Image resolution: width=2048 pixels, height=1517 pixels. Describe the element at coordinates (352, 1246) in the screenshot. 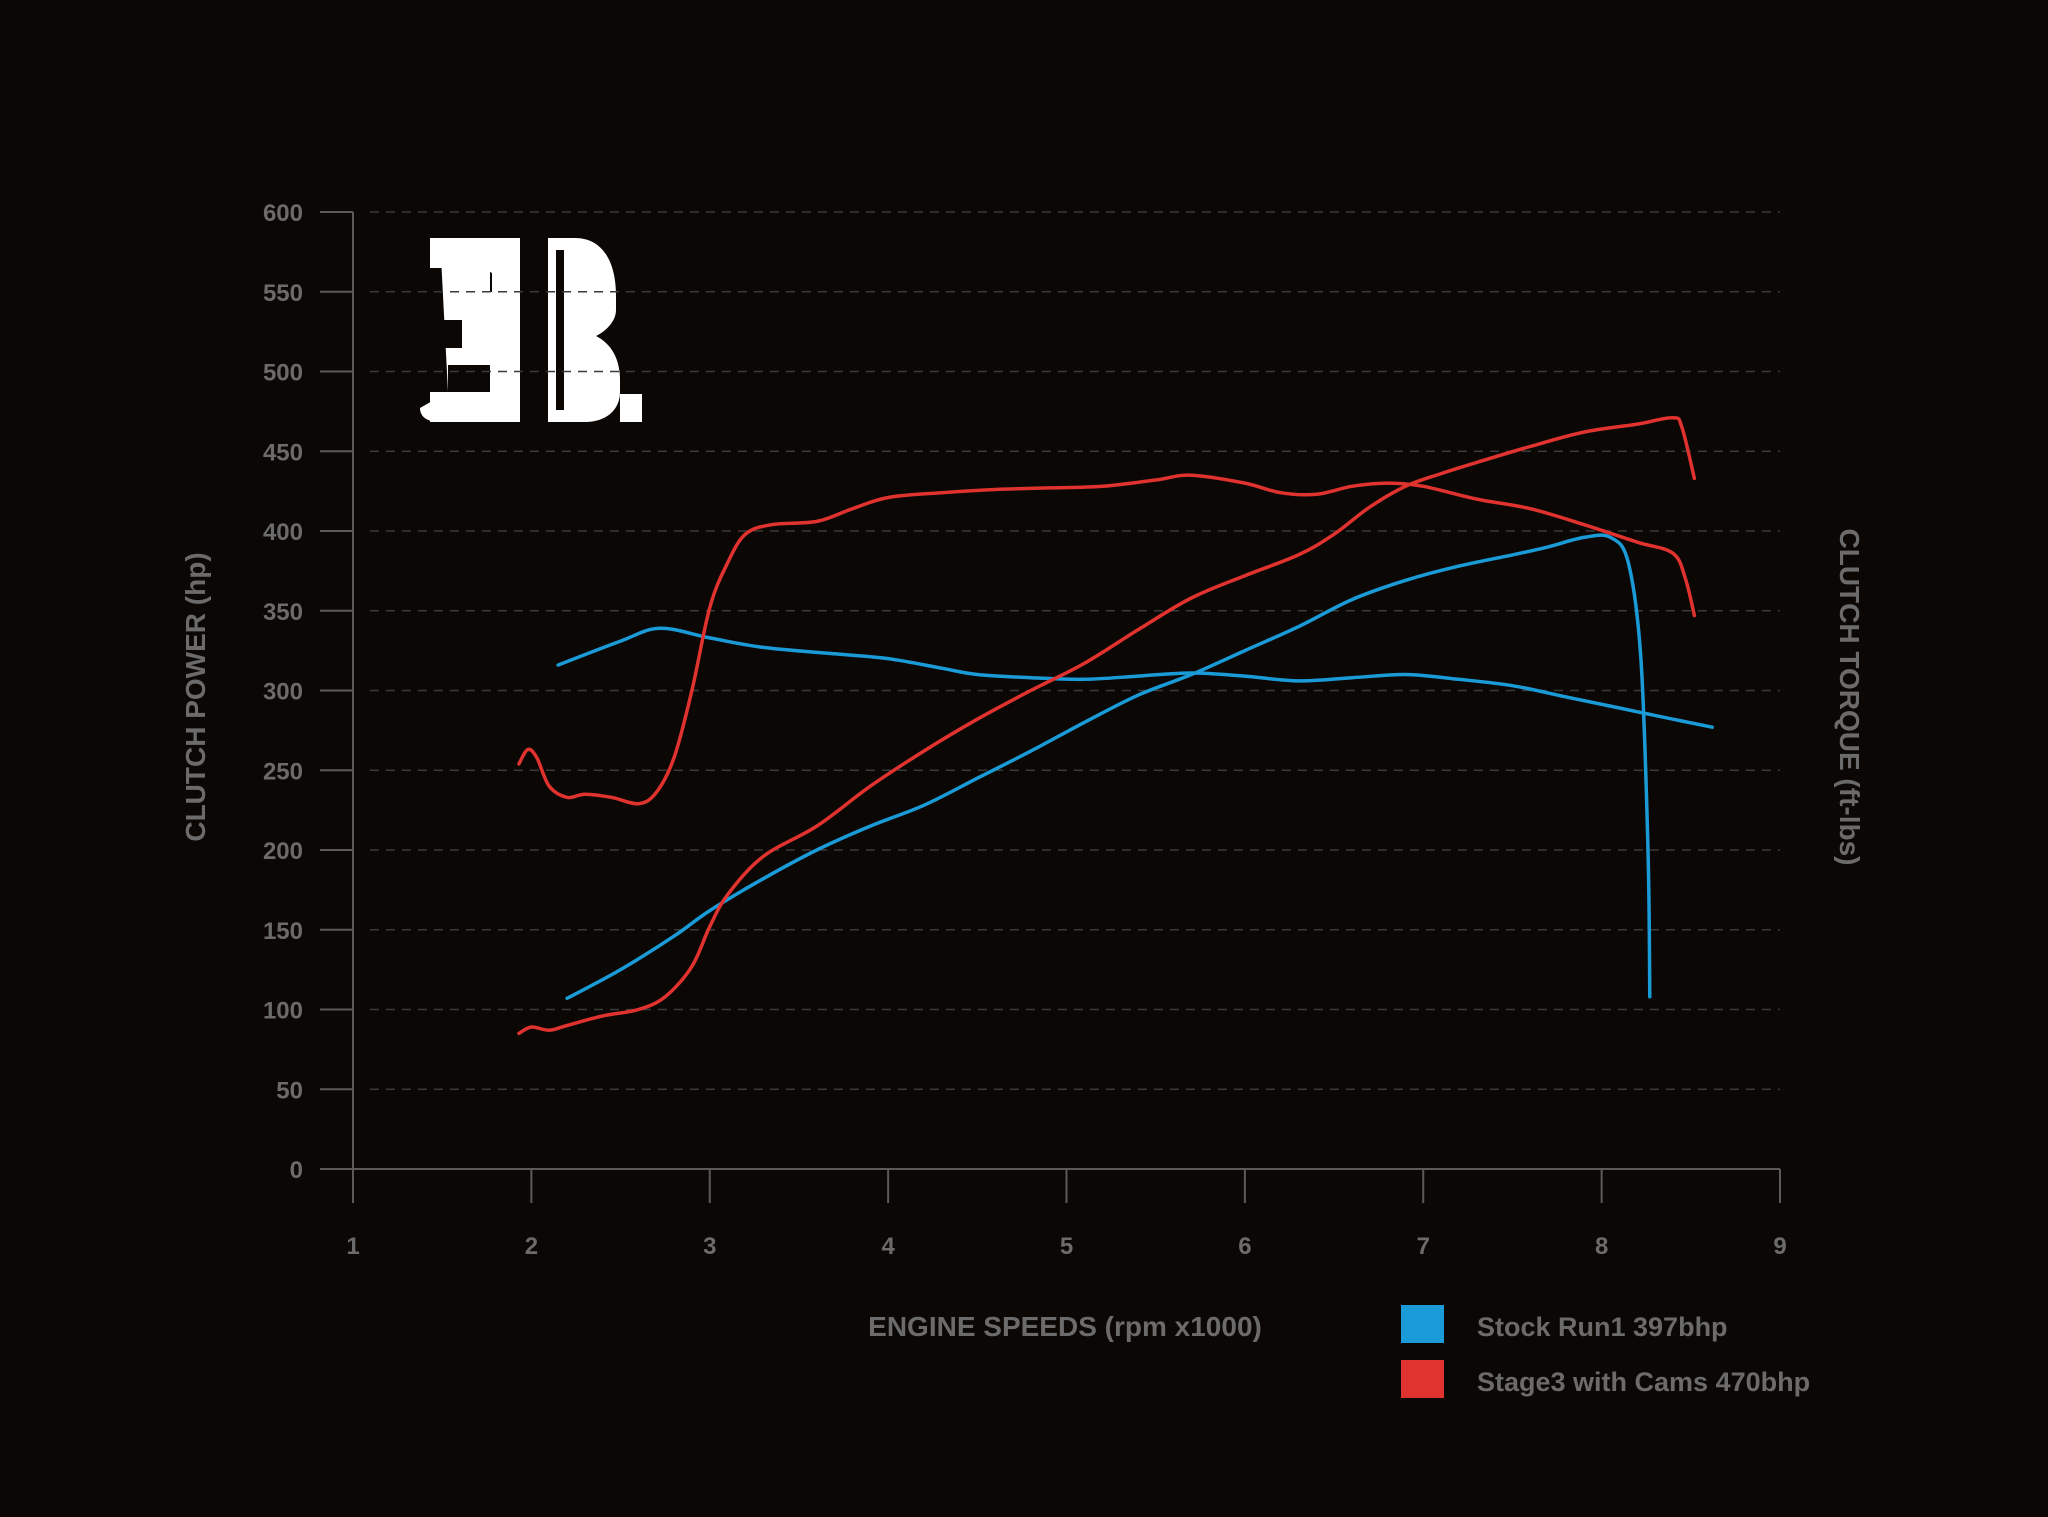

I see `x-tick-label-1: 1` at that location.